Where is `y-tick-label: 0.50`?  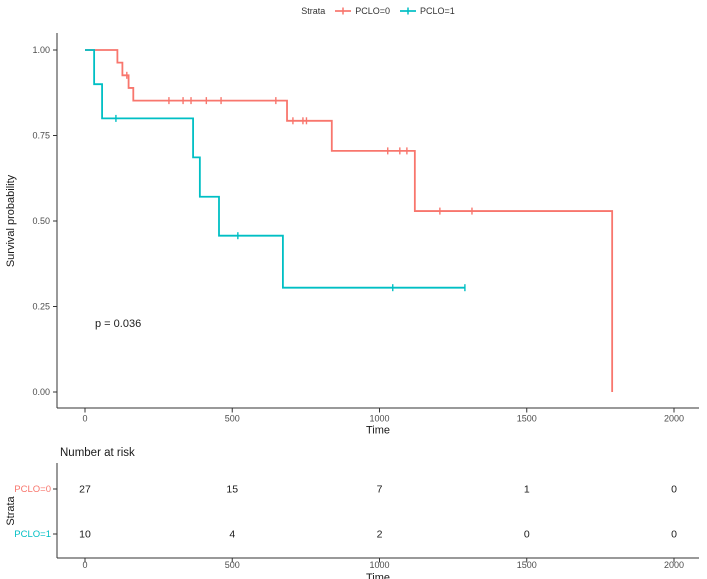
y-tick-label: 0.50 is located at coordinates (41, 221).